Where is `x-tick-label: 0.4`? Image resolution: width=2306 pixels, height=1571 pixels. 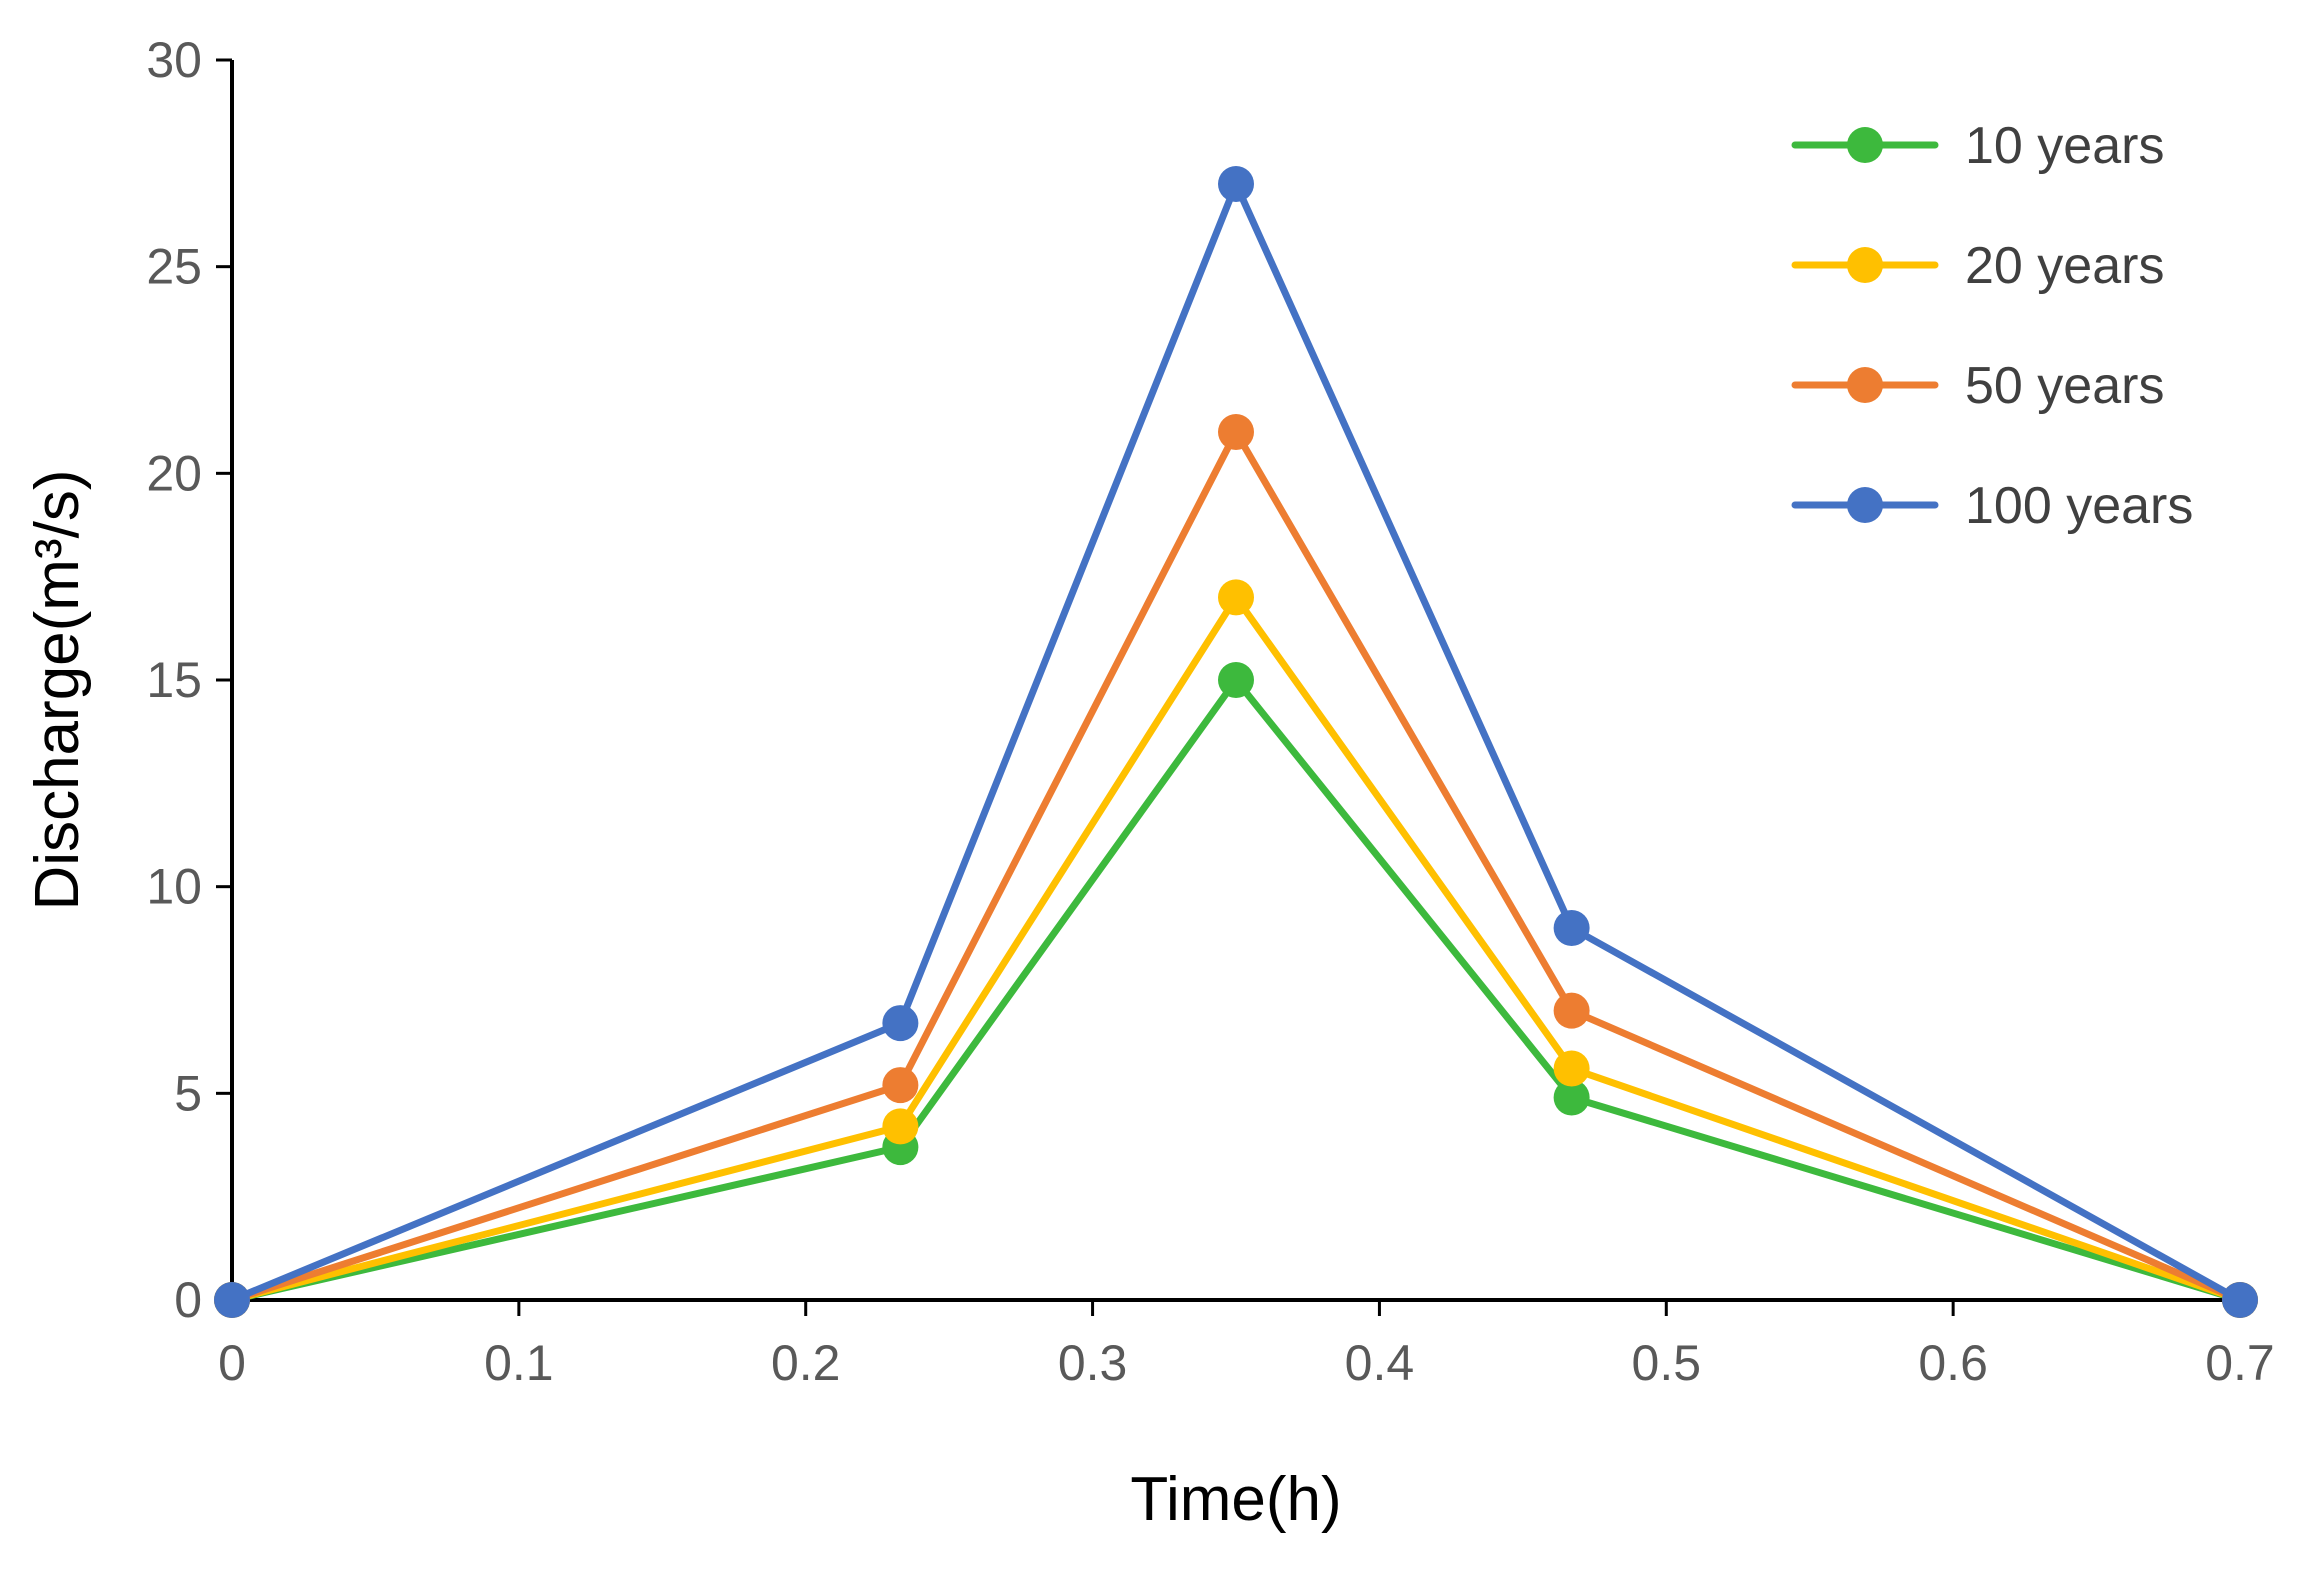
x-tick-label: 0.4 is located at coordinates (1380, 1363).